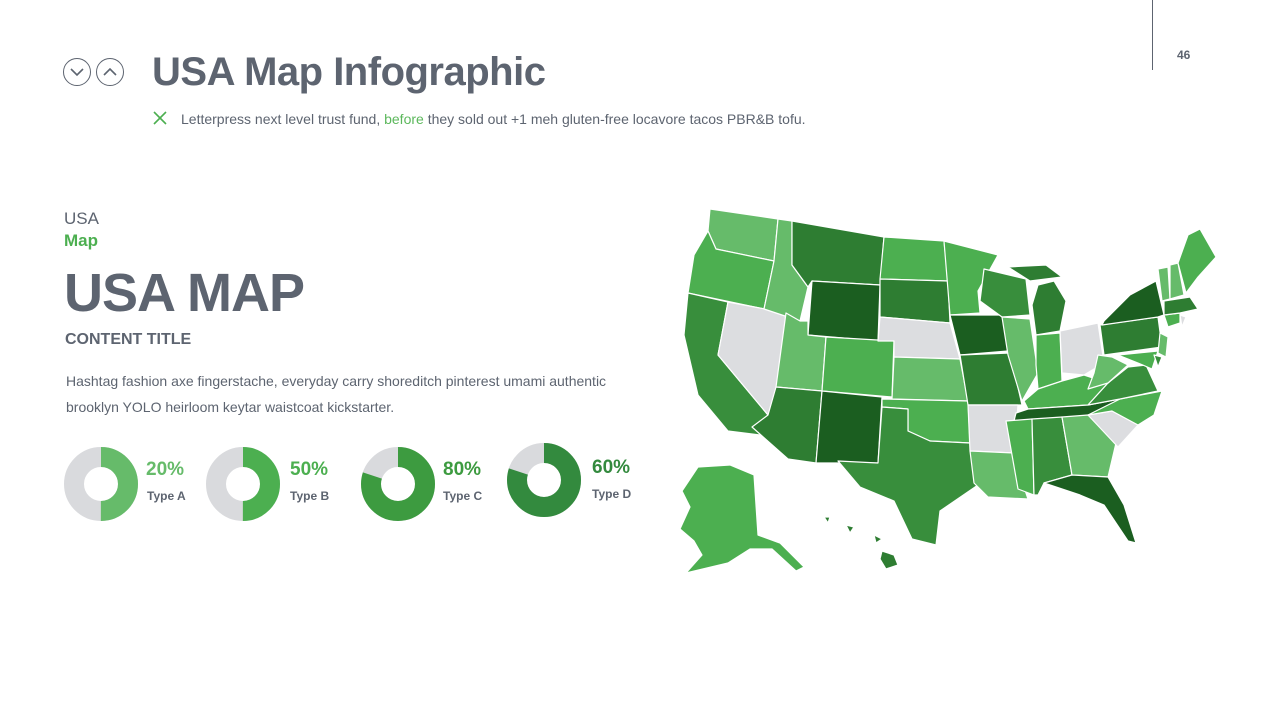  I want to click on donut-chart-a, so click(101, 484).